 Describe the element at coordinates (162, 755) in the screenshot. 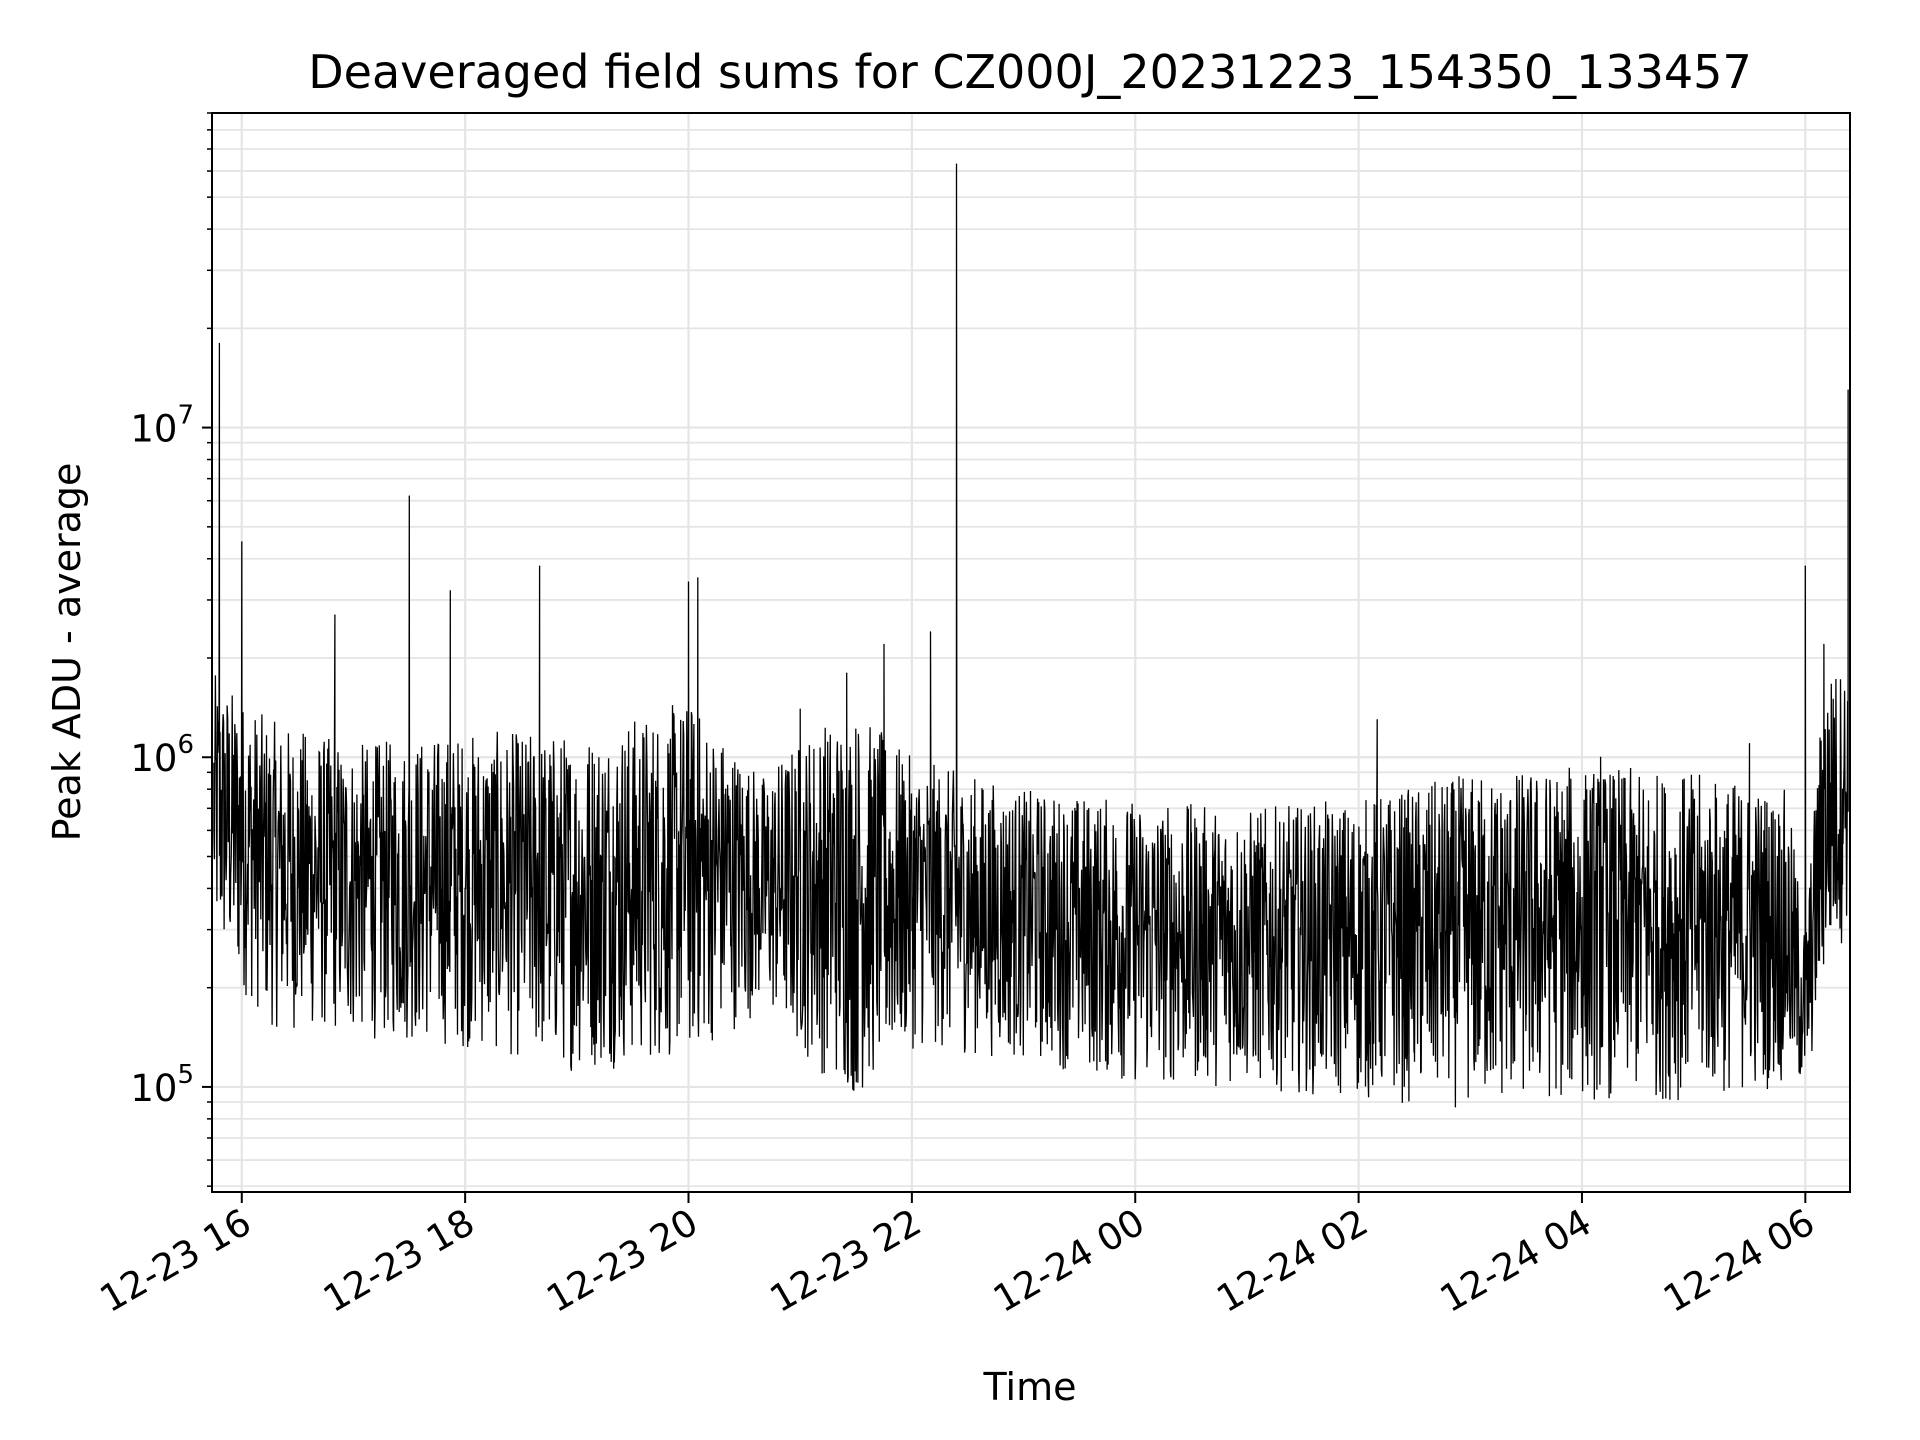

I see `y-tick-label: 10⁶` at that location.